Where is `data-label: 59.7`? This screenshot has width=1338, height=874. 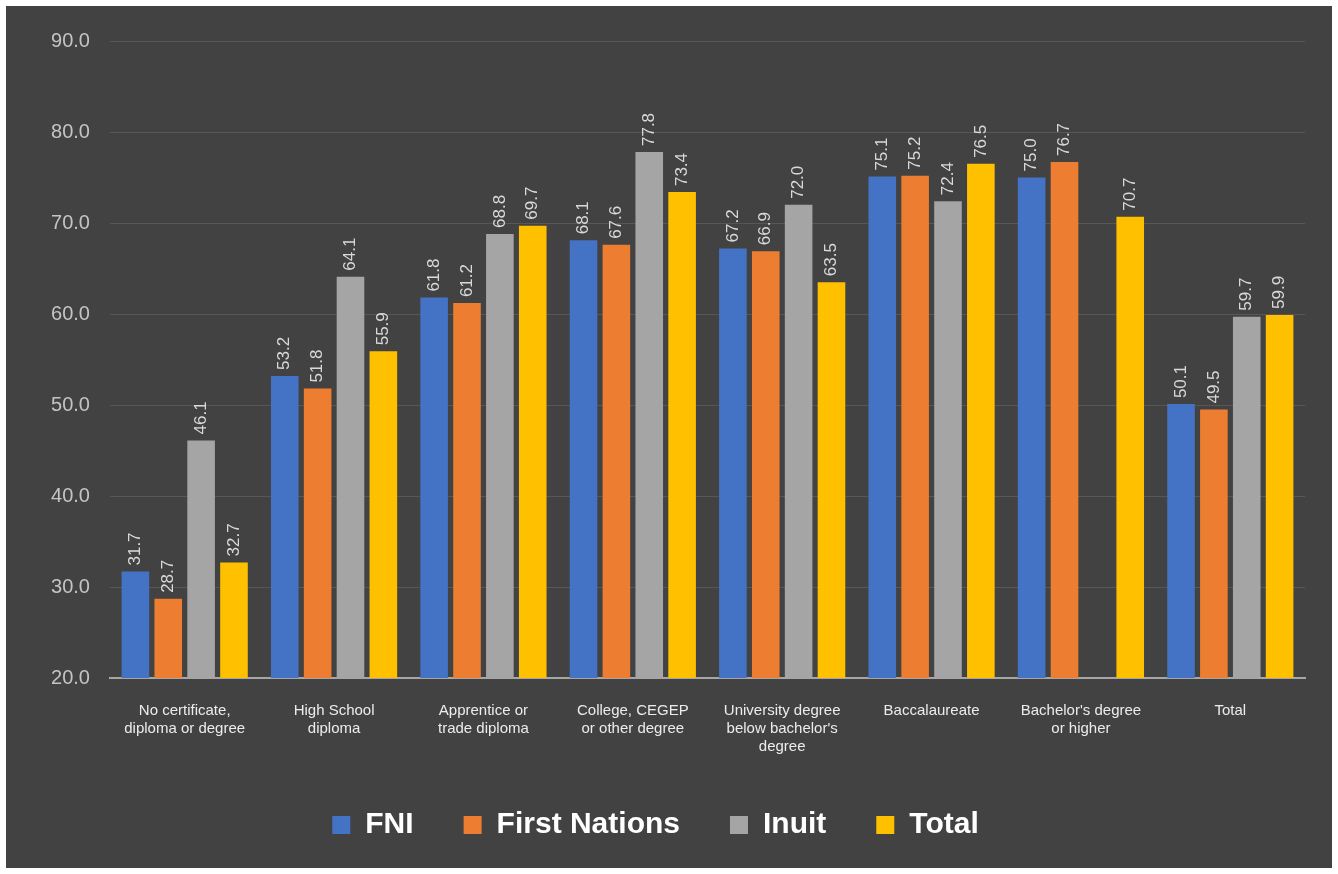 data-label: 59.7 is located at coordinates (1246, 294).